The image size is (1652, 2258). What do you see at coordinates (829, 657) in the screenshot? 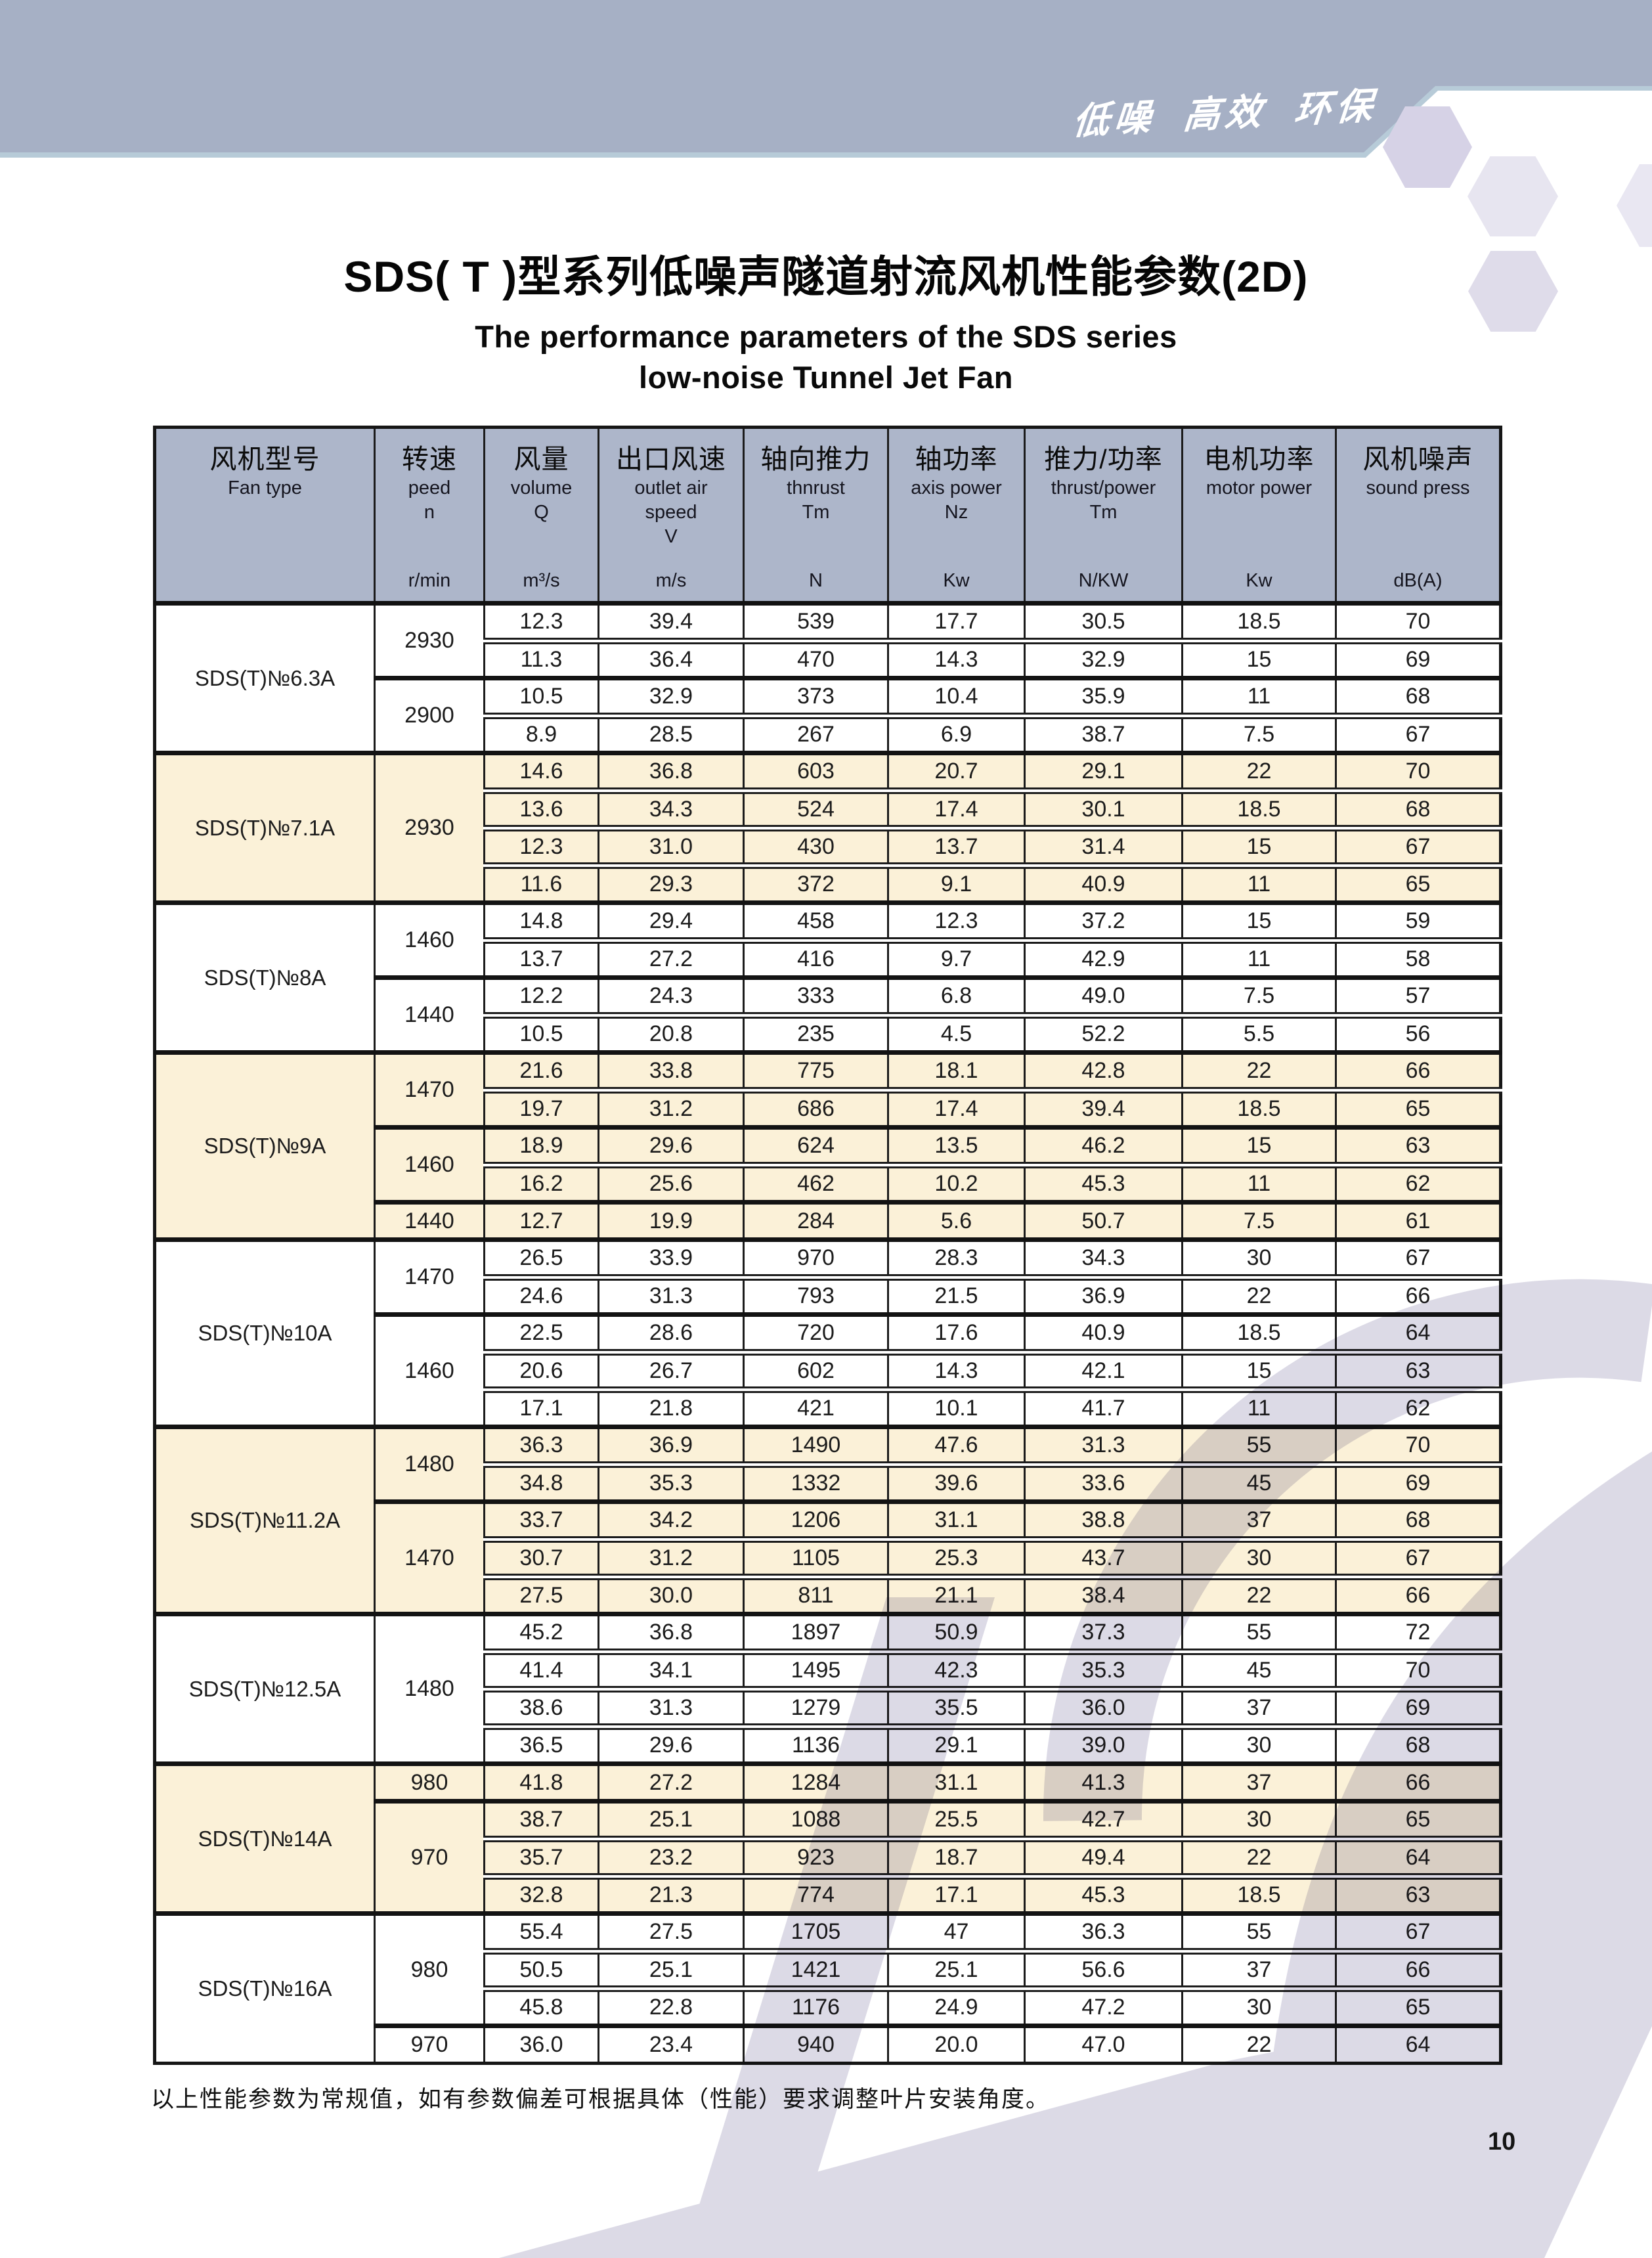
I see `table-row: 11.3 36.4 470 14.3 32.9 15 69` at bounding box center [829, 657].